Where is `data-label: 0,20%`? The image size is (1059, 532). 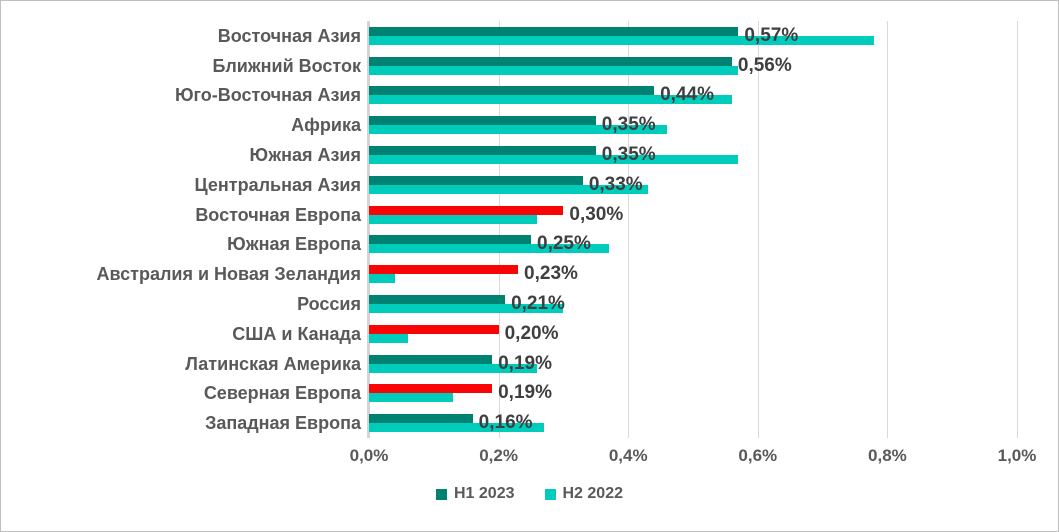
data-label: 0,20% is located at coordinates (531, 333).